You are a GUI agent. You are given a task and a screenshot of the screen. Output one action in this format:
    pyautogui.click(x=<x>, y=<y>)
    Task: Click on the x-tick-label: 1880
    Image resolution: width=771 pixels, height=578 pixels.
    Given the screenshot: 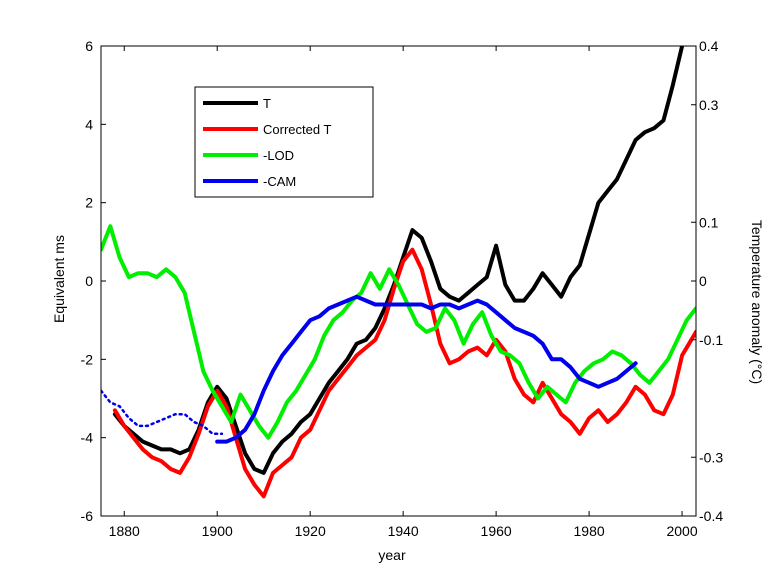 What is the action you would take?
    pyautogui.click(x=124, y=531)
    